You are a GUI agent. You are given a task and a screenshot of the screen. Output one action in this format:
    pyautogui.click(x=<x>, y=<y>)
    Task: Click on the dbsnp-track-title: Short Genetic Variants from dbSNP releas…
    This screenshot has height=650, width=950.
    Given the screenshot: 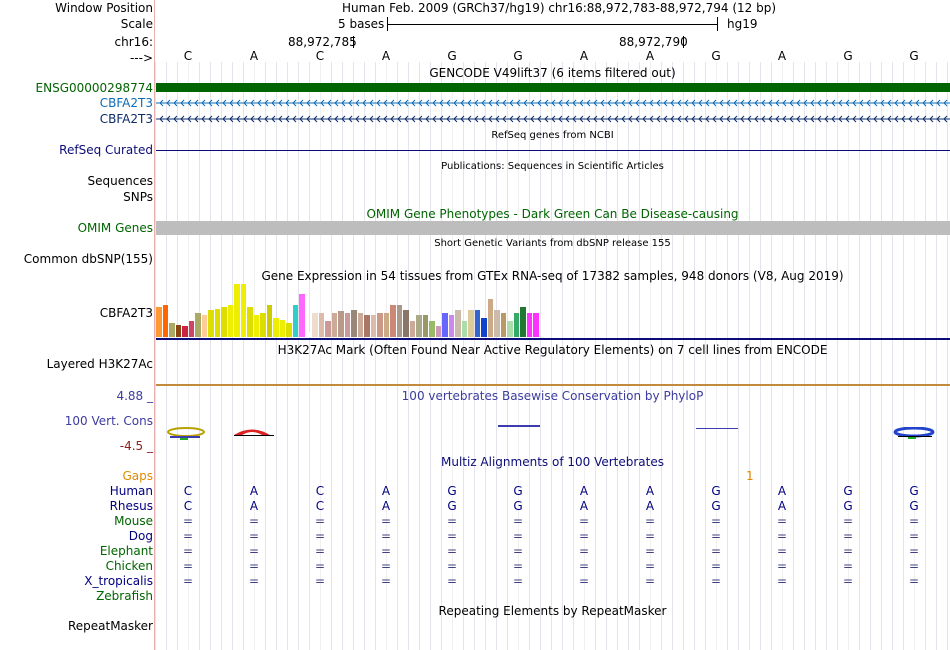 What is the action you would take?
    pyautogui.click(x=552, y=243)
    